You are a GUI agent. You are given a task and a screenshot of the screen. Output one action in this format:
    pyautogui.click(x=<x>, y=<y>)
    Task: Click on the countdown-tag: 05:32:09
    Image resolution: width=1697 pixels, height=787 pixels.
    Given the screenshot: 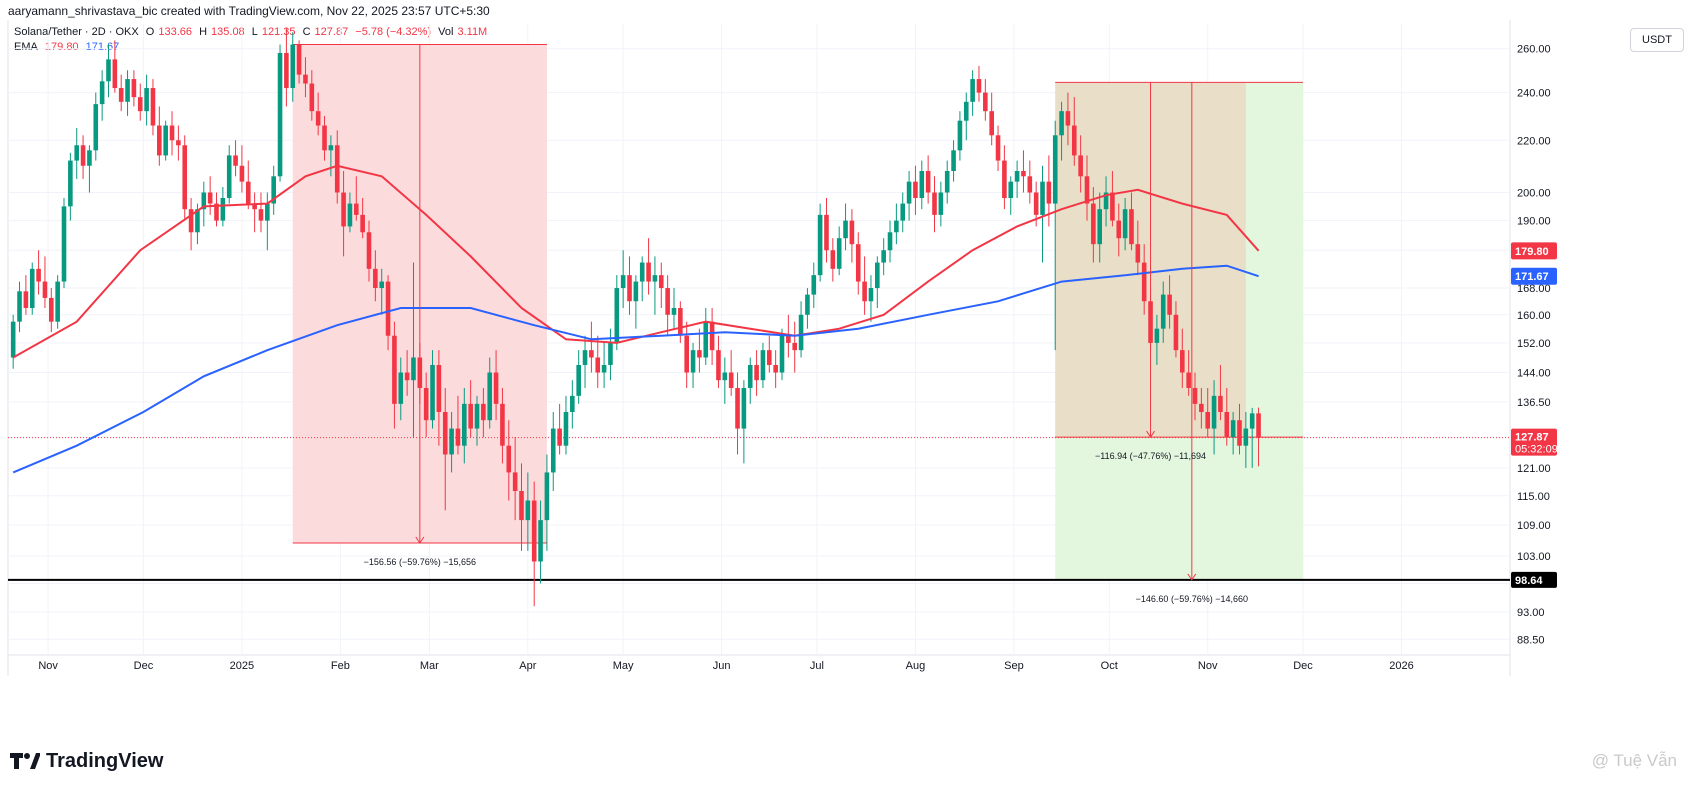 What is the action you would take?
    pyautogui.click(x=1536, y=450)
    